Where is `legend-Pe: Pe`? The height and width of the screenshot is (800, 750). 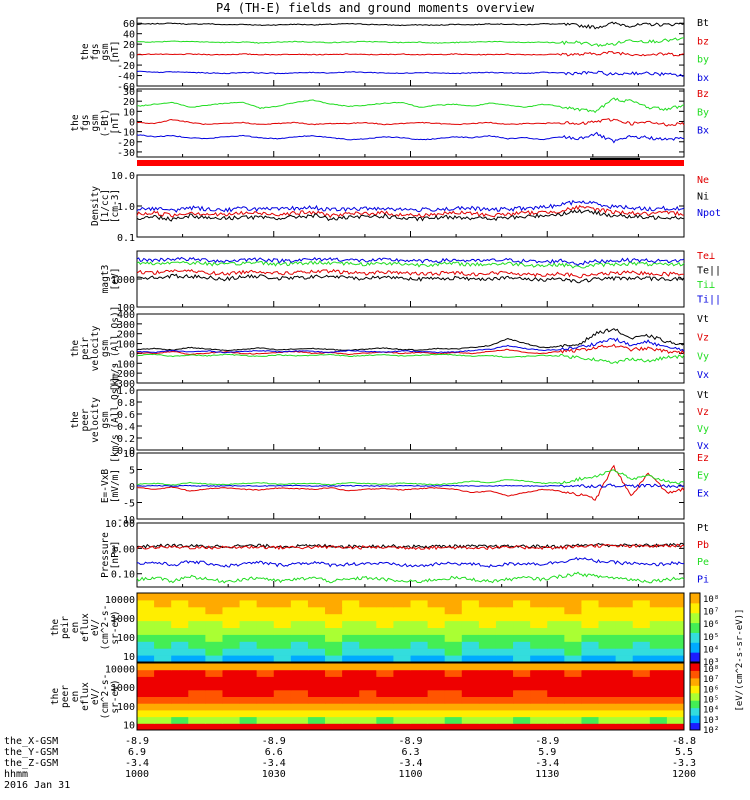 legend-Pe: Pe is located at coordinates (703, 562).